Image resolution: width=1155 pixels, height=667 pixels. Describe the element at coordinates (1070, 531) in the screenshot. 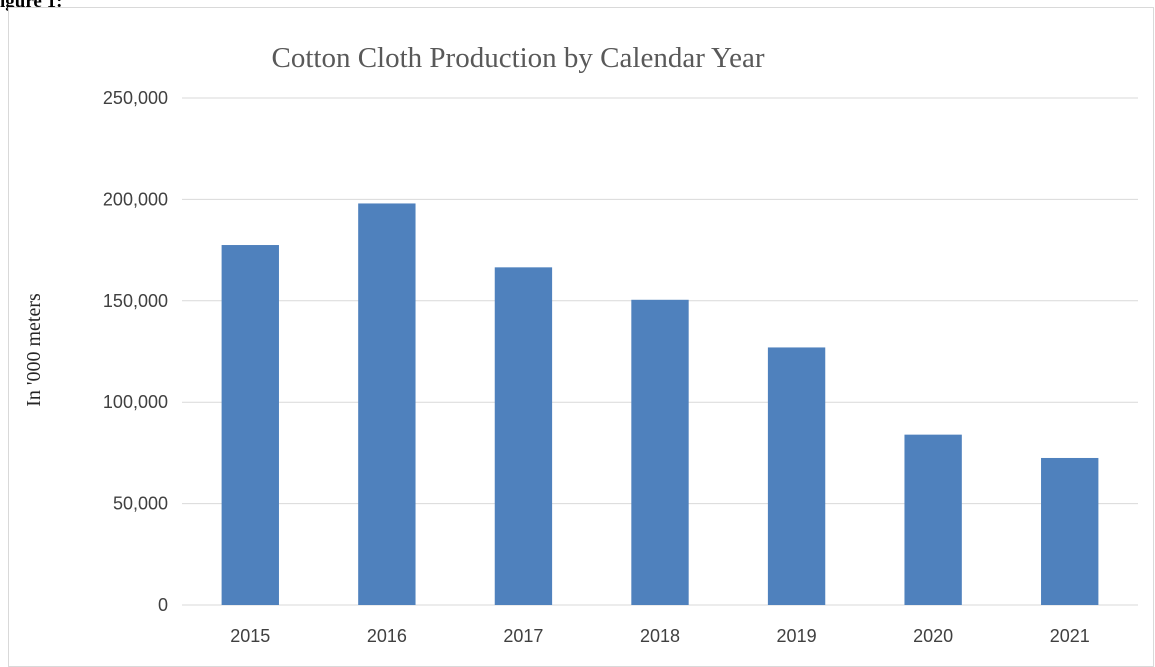

I see `bar-2021` at that location.